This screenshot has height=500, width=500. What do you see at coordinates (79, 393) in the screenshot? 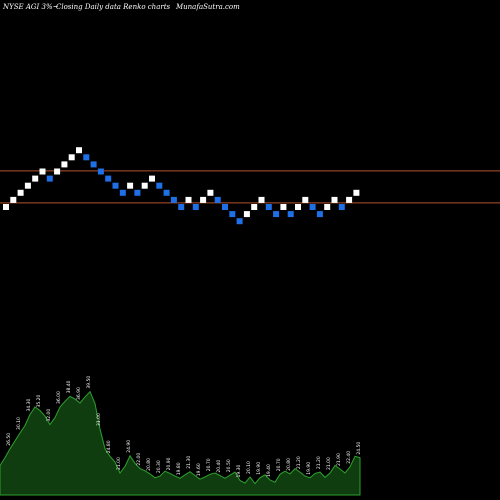
I see `volume-label: 36.90` at bounding box center [79, 393].